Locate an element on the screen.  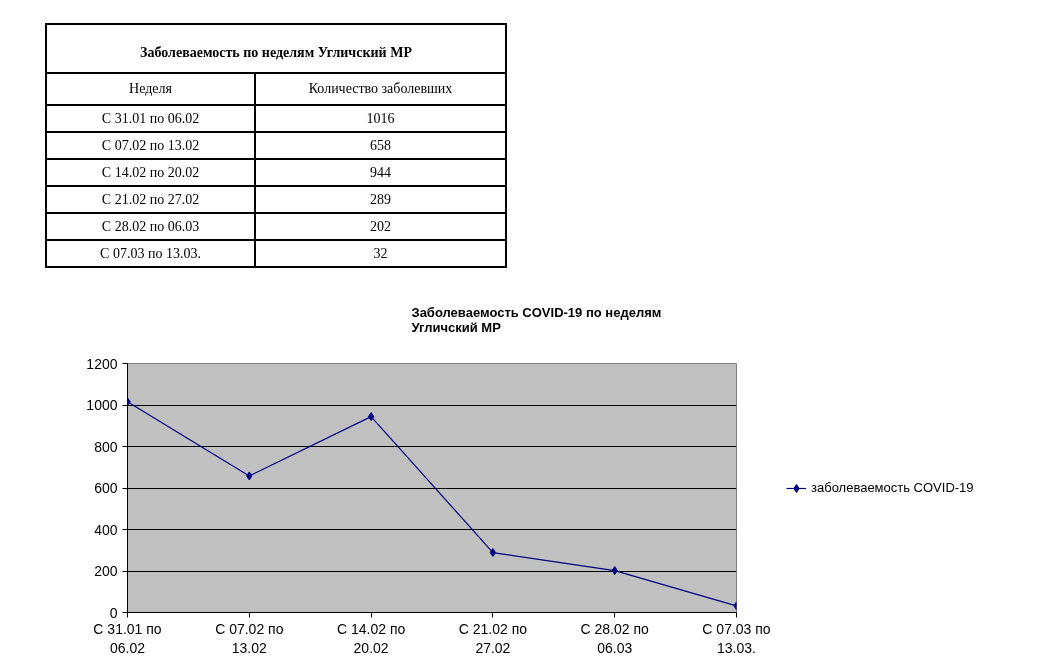
data-label: 944 is located at coordinates (380, 172).